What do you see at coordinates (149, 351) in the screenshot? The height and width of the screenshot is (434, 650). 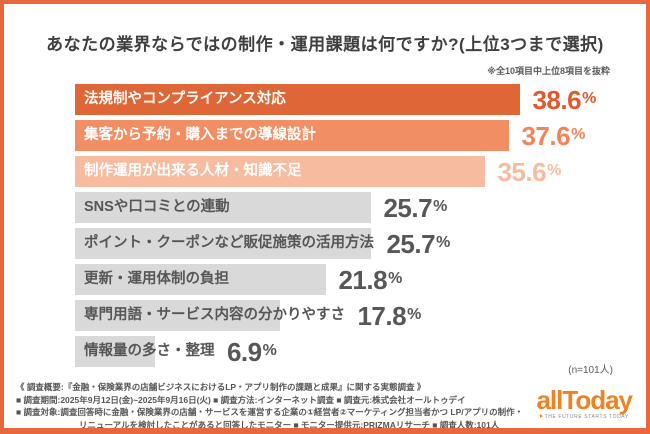 I see `bar-label: 情報量の多さ・整理` at bounding box center [149, 351].